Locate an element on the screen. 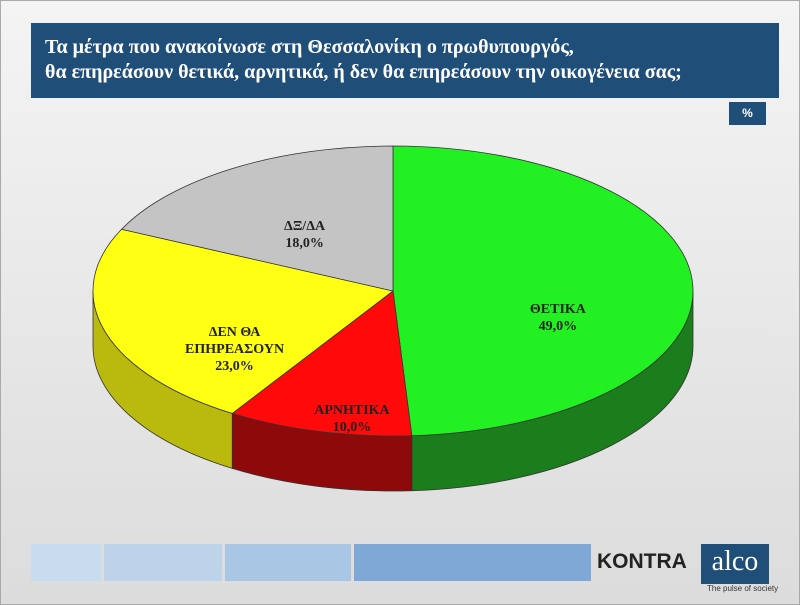  alco-logo: alco is located at coordinates (735, 564).